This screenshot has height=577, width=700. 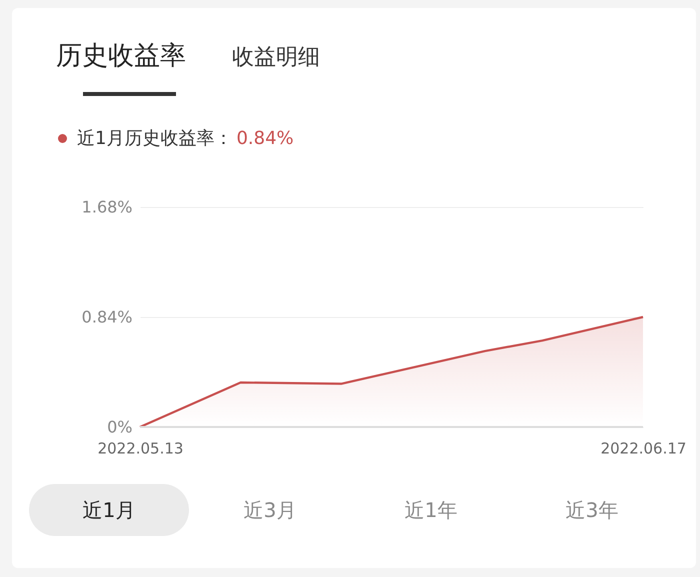 What do you see at coordinates (265, 138) in the screenshot?
I see `text: 0.84%` at bounding box center [265, 138].